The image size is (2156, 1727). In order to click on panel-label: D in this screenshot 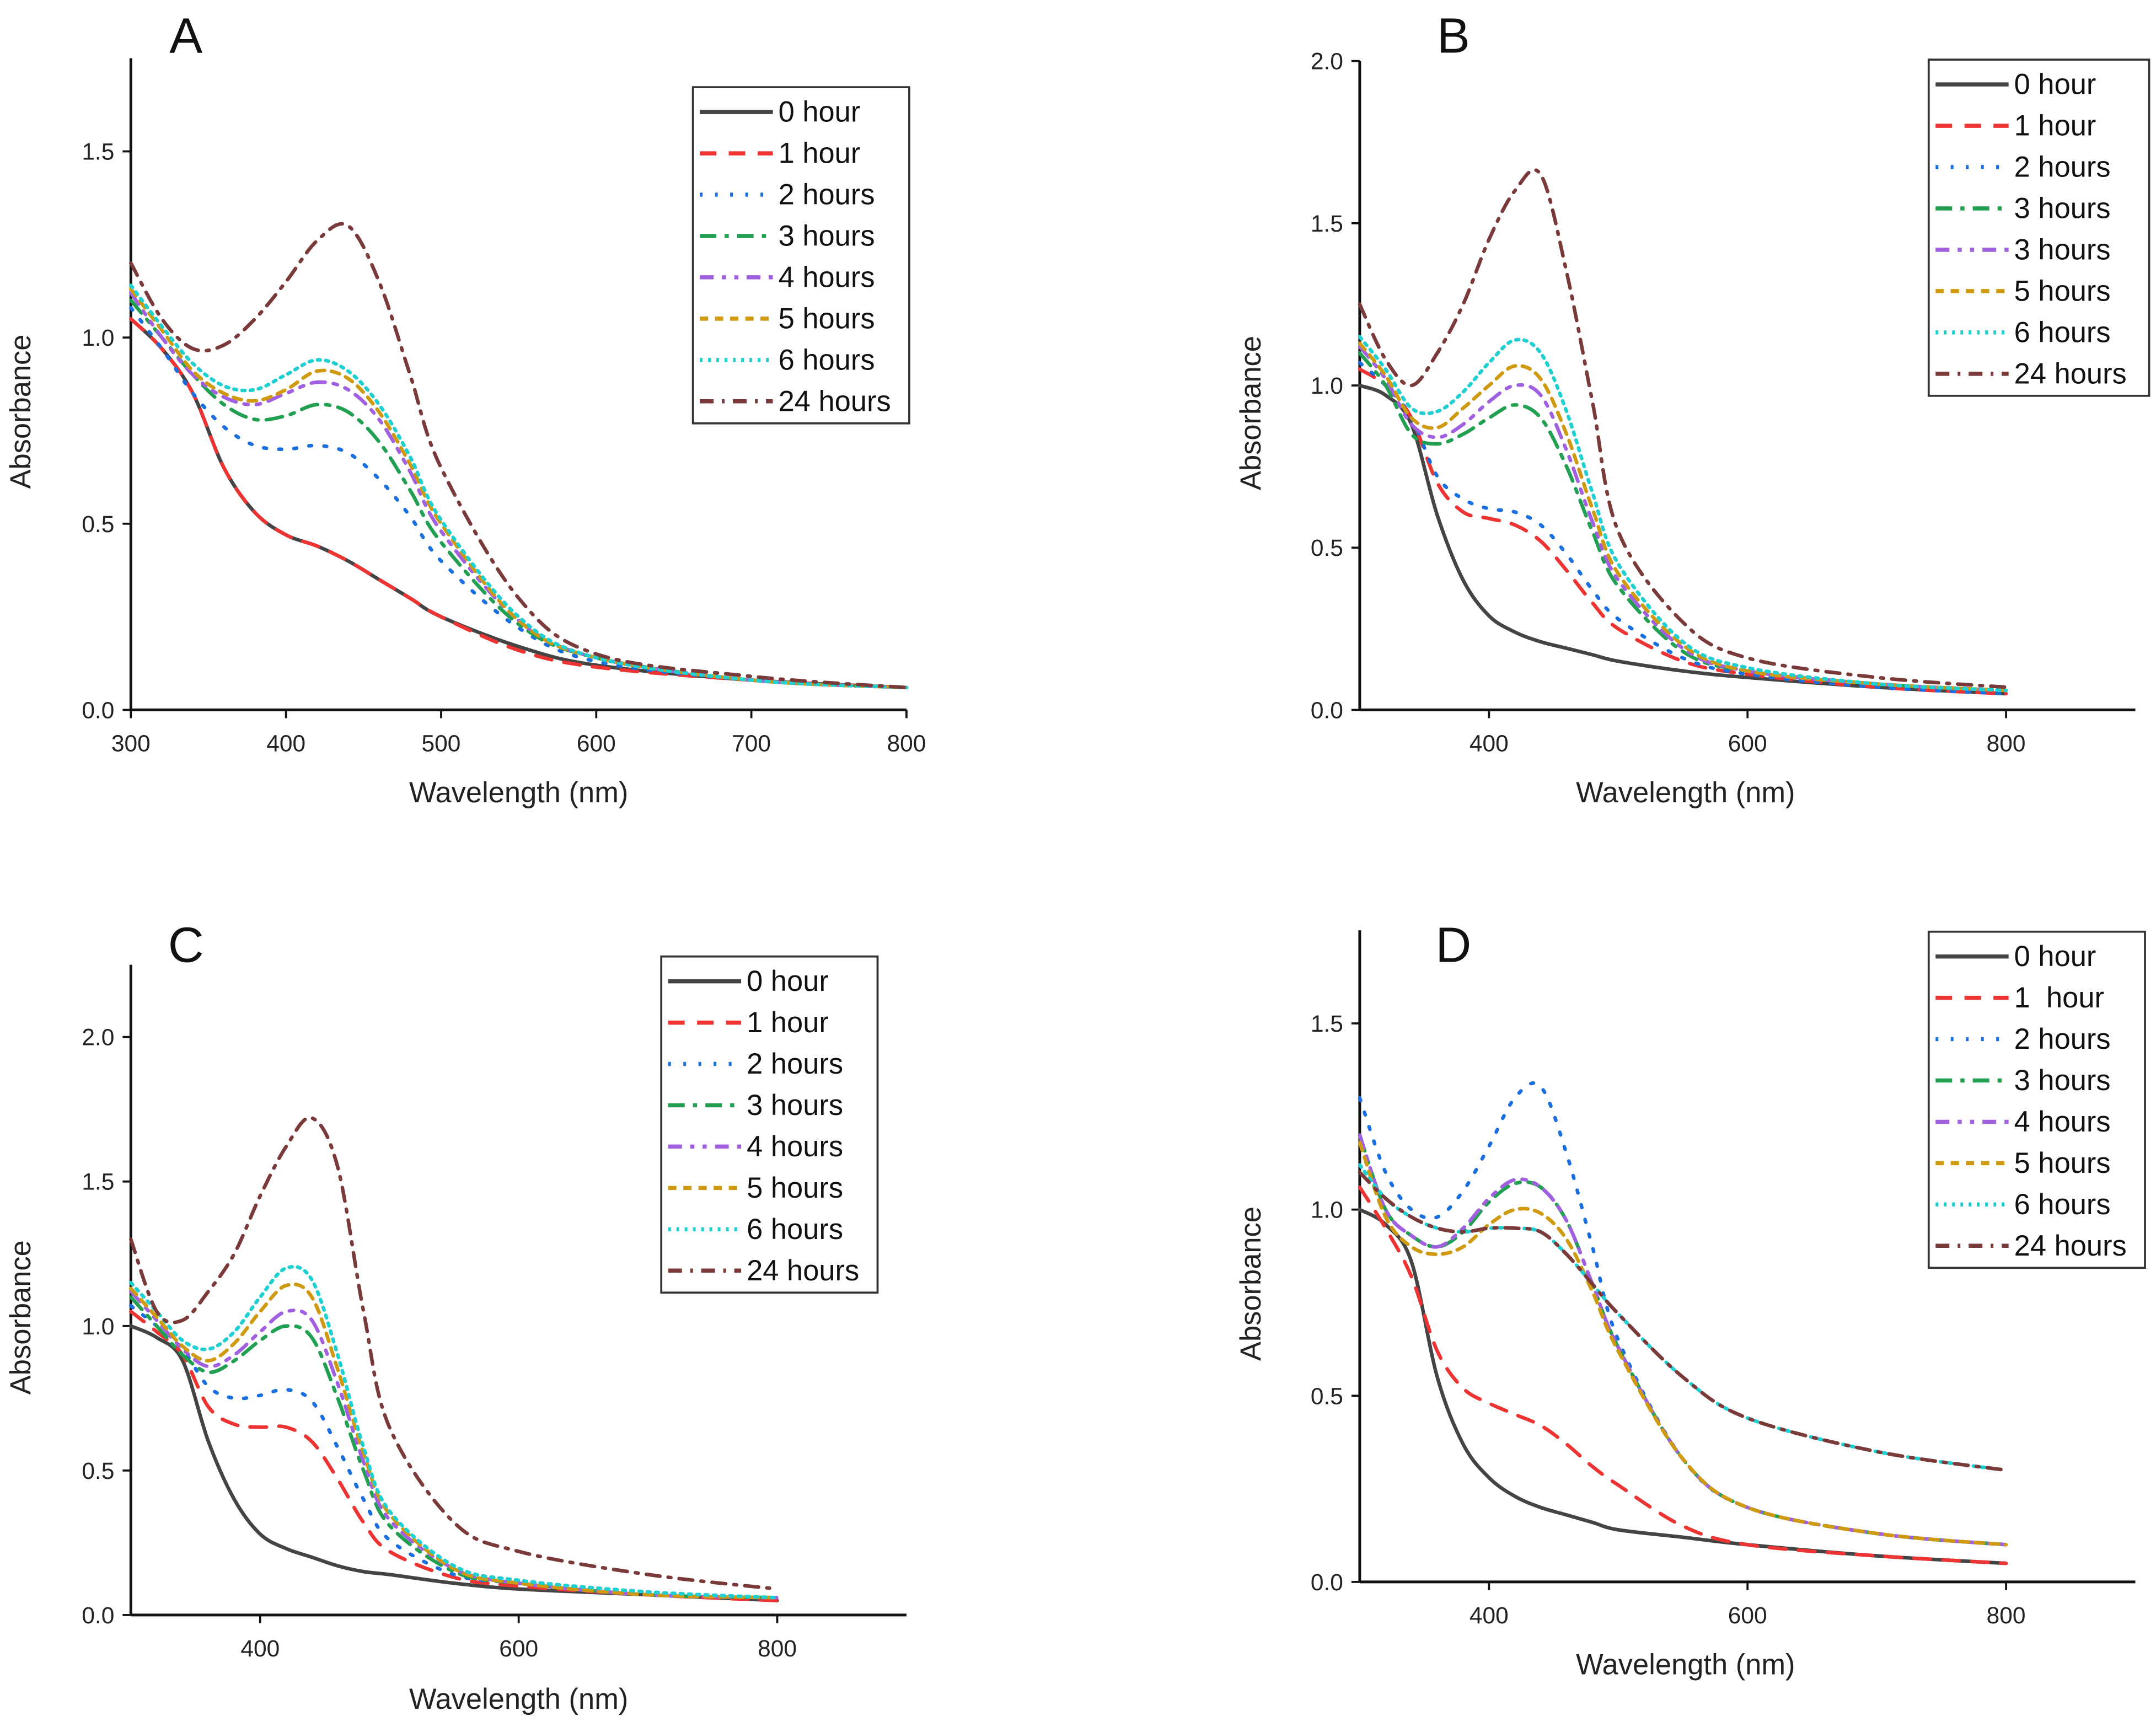, I will do `click(1453, 945)`.